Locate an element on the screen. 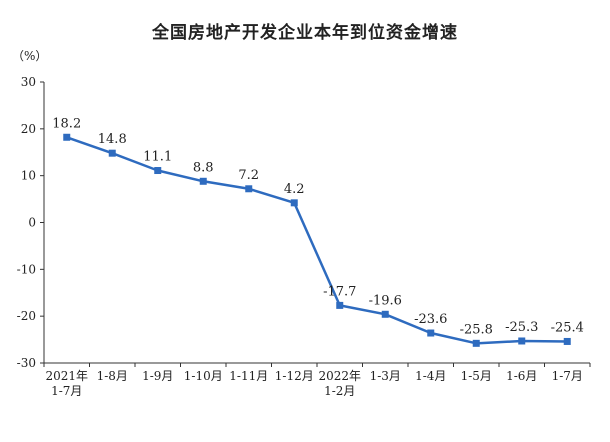  x-tick-label: 1-5月 is located at coordinates (476, 376).